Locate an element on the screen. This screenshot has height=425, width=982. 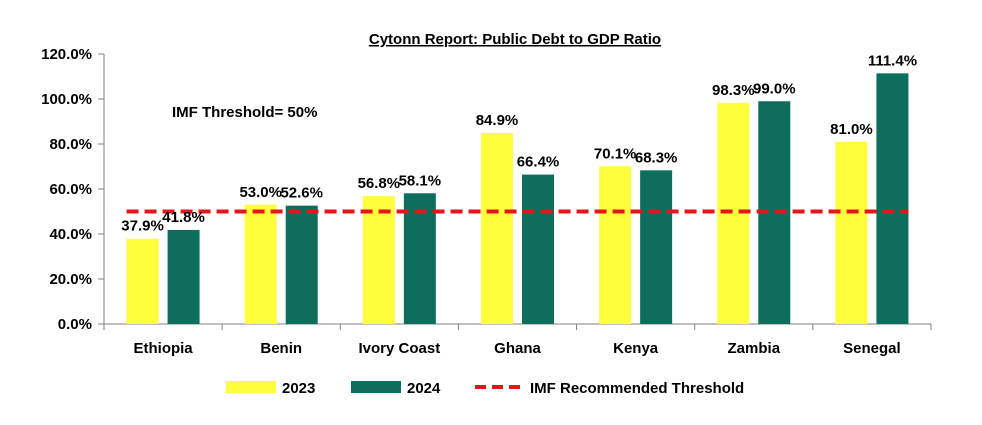
threshold-annotation: IMF Threshold= 50% is located at coordinates (244, 112).